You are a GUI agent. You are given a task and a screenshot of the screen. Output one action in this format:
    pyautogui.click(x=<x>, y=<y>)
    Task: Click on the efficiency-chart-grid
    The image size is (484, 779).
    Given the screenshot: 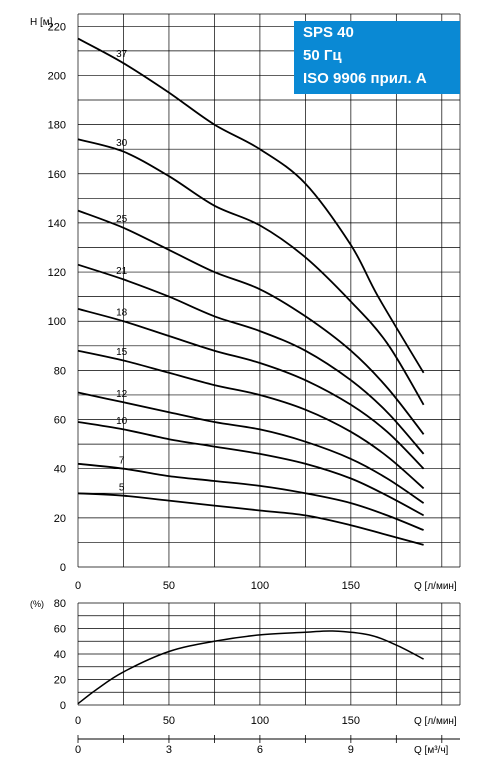 What is the action you would take?
    pyautogui.click(x=269, y=654)
    